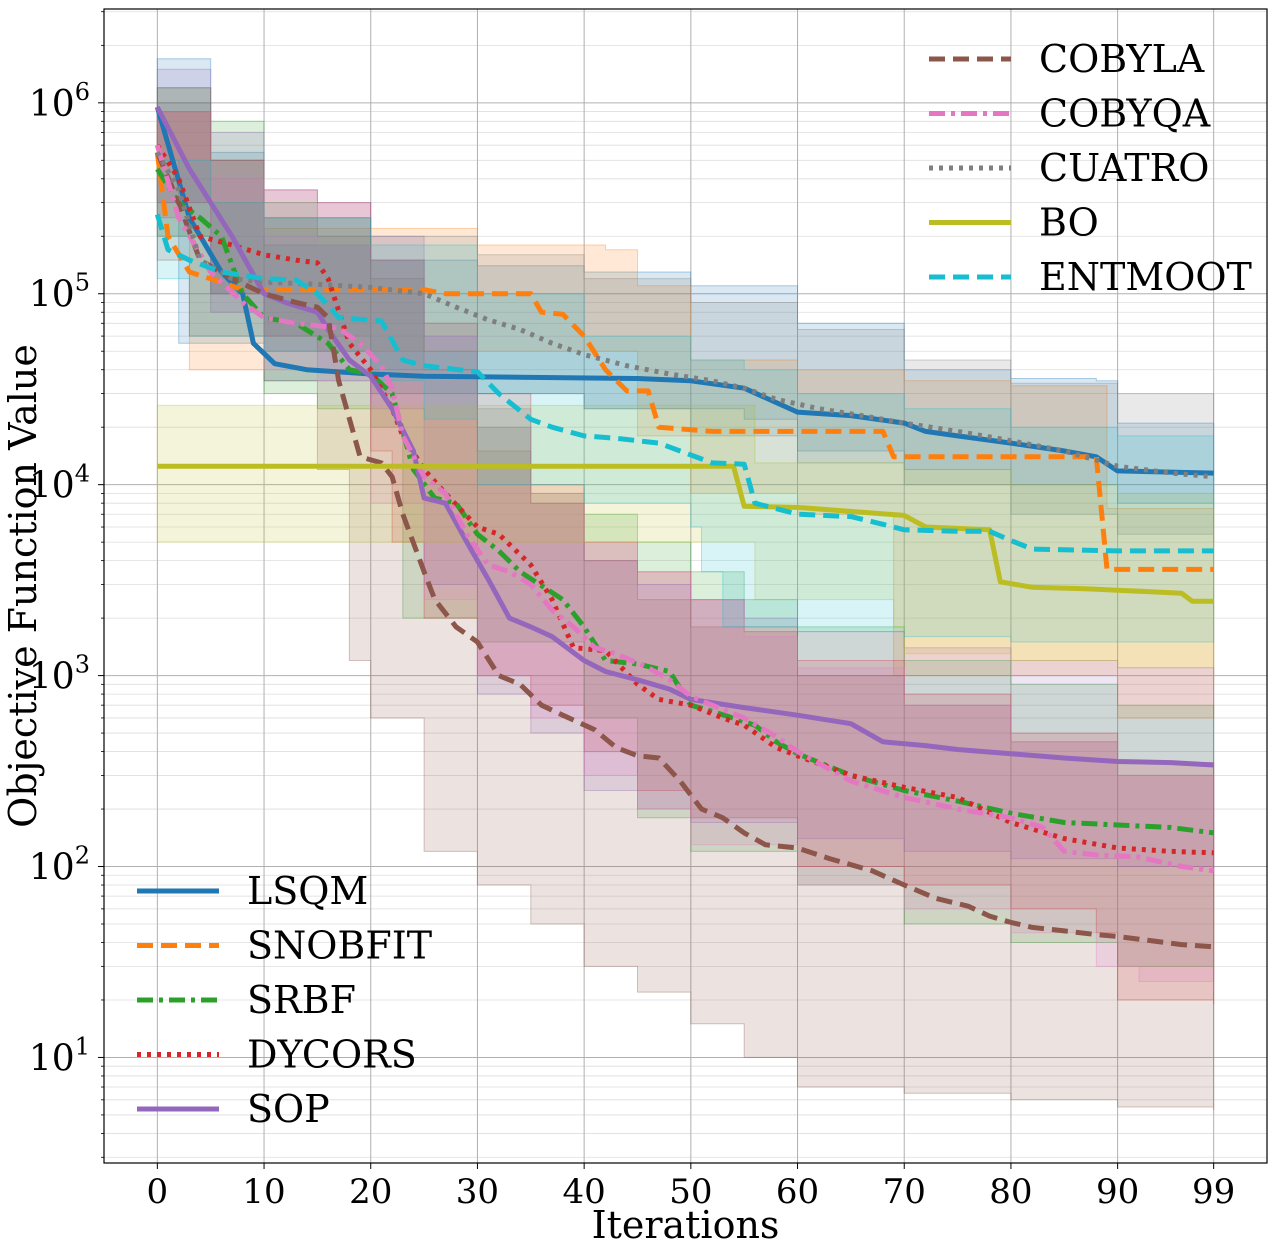 The width and height of the screenshot is (1276, 1256). I want to click on y-tick-label: 10⁴, so click(59, 483).